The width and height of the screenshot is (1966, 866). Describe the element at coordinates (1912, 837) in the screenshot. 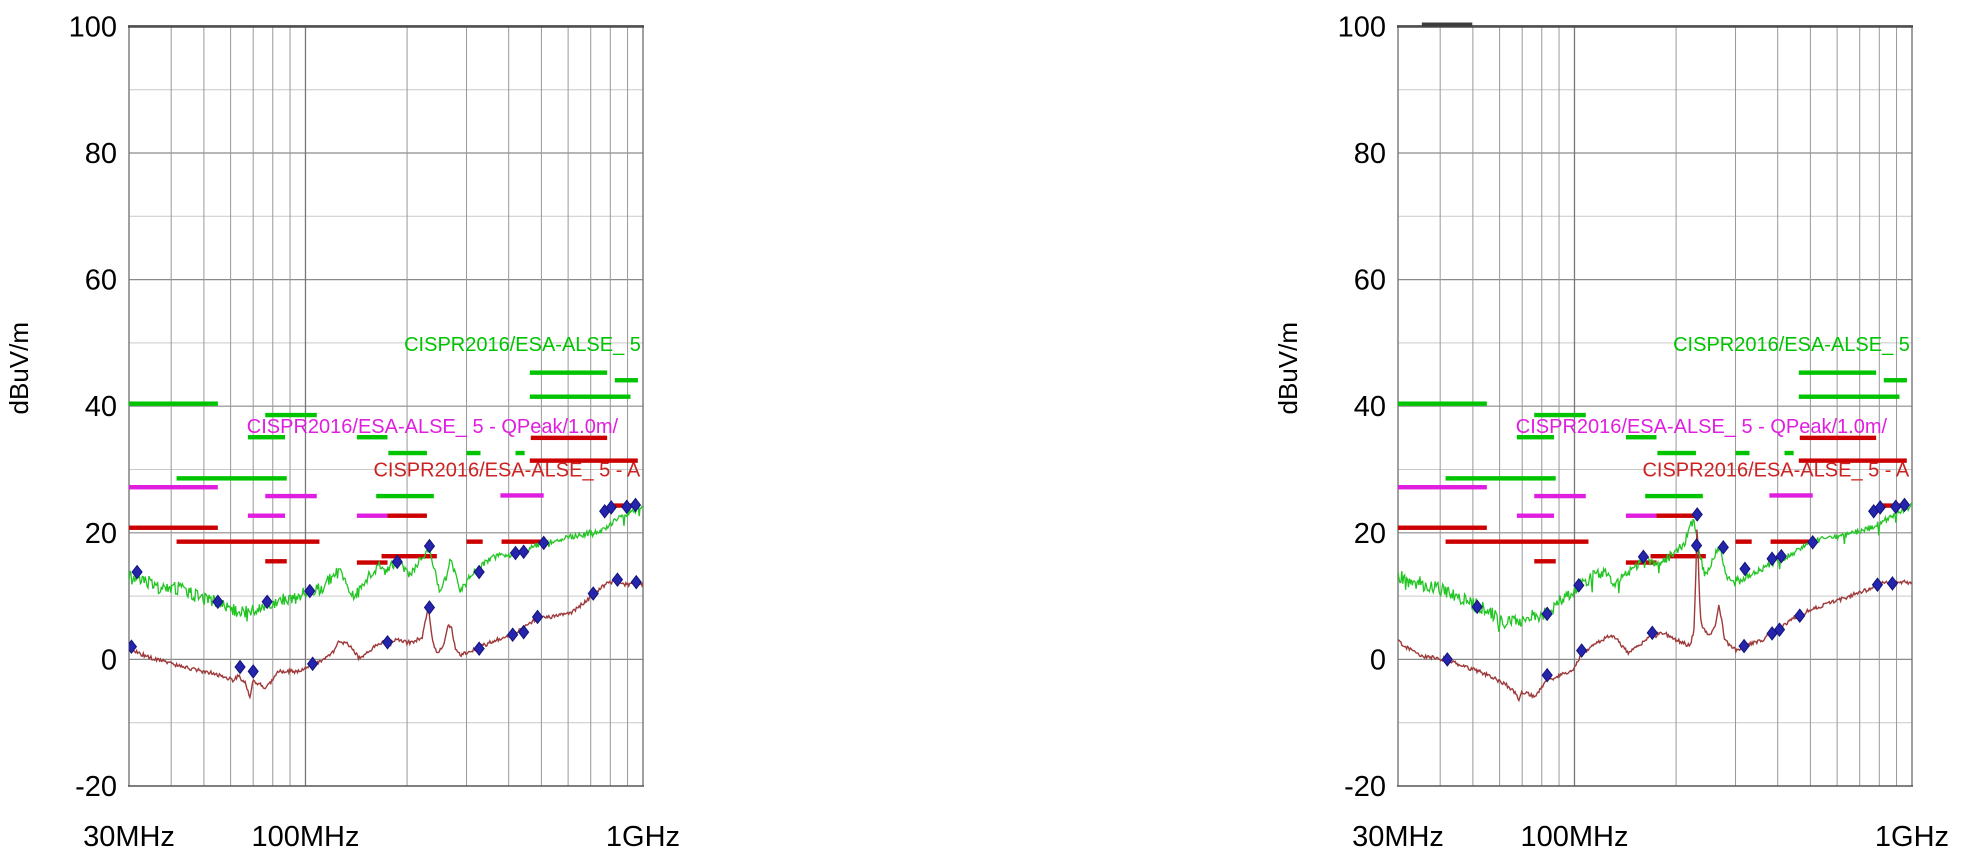

I see `x-tick-label: 1GHz` at that location.